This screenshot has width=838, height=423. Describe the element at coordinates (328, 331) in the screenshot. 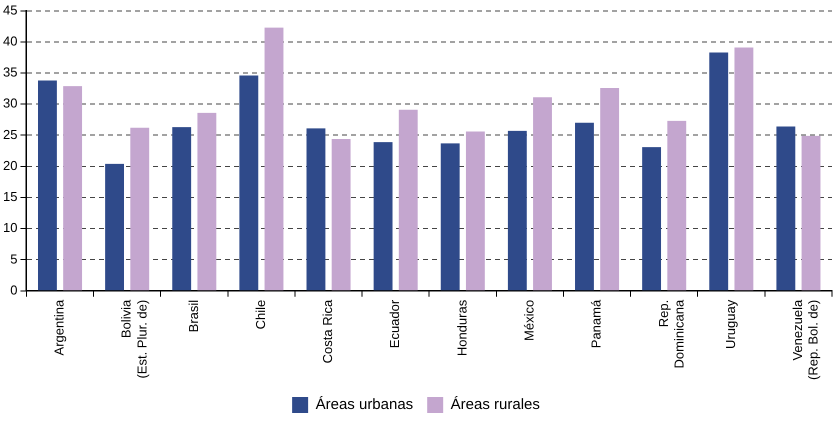

I see `x-tick-label: Costa Rica` at that location.